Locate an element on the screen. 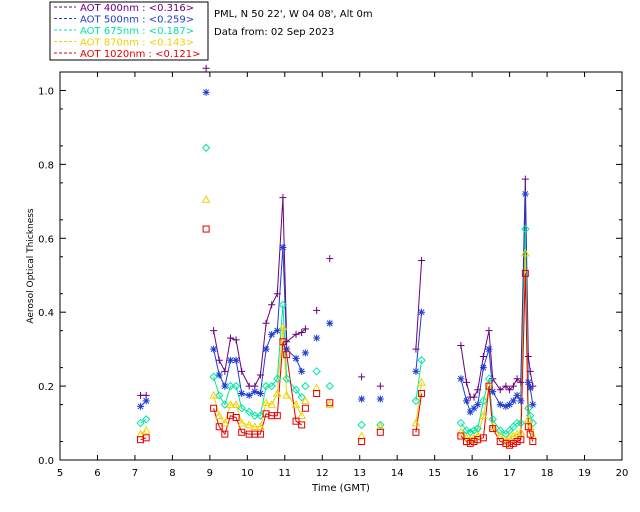 This screenshot has width=640, height=512. x-tick-label: 13 is located at coordinates (359, 473).